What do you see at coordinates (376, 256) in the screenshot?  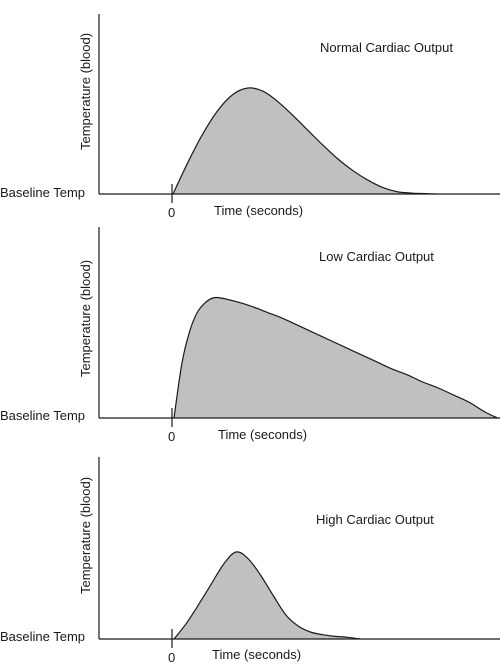 I see `chart-title: Low Cardiac Output` at bounding box center [376, 256].